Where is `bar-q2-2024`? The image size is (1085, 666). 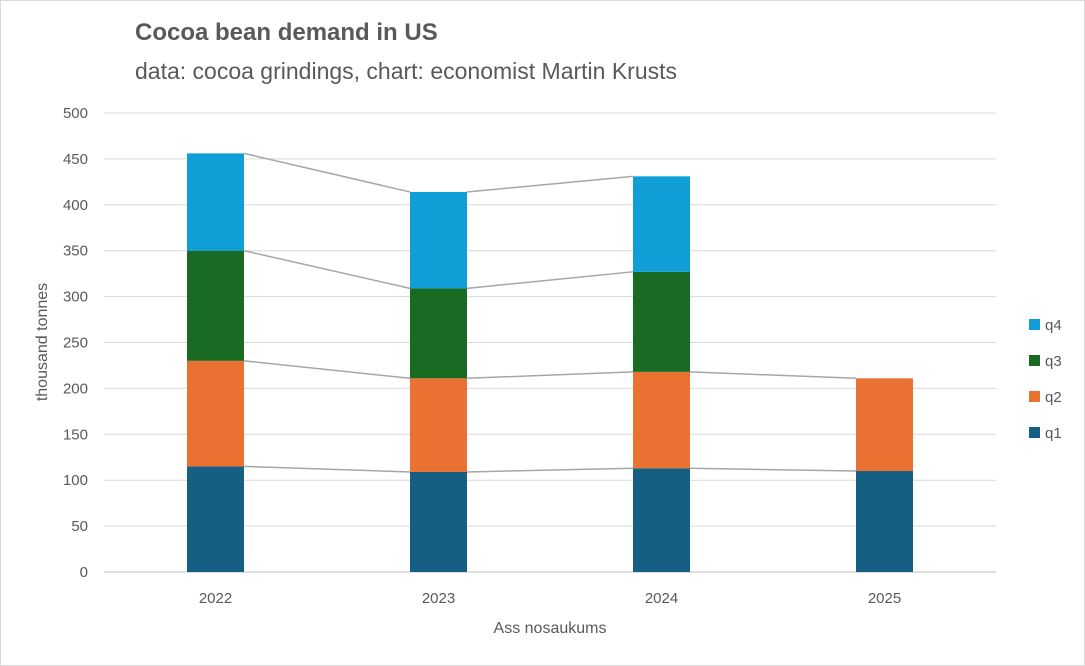
bar-q2-2024 is located at coordinates (661, 420).